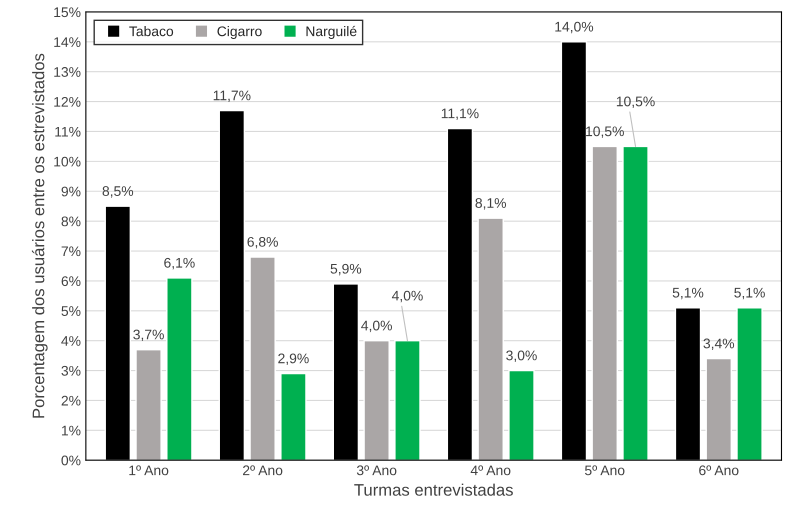  I want to click on y-tick-label: 8%, so click(71, 221).